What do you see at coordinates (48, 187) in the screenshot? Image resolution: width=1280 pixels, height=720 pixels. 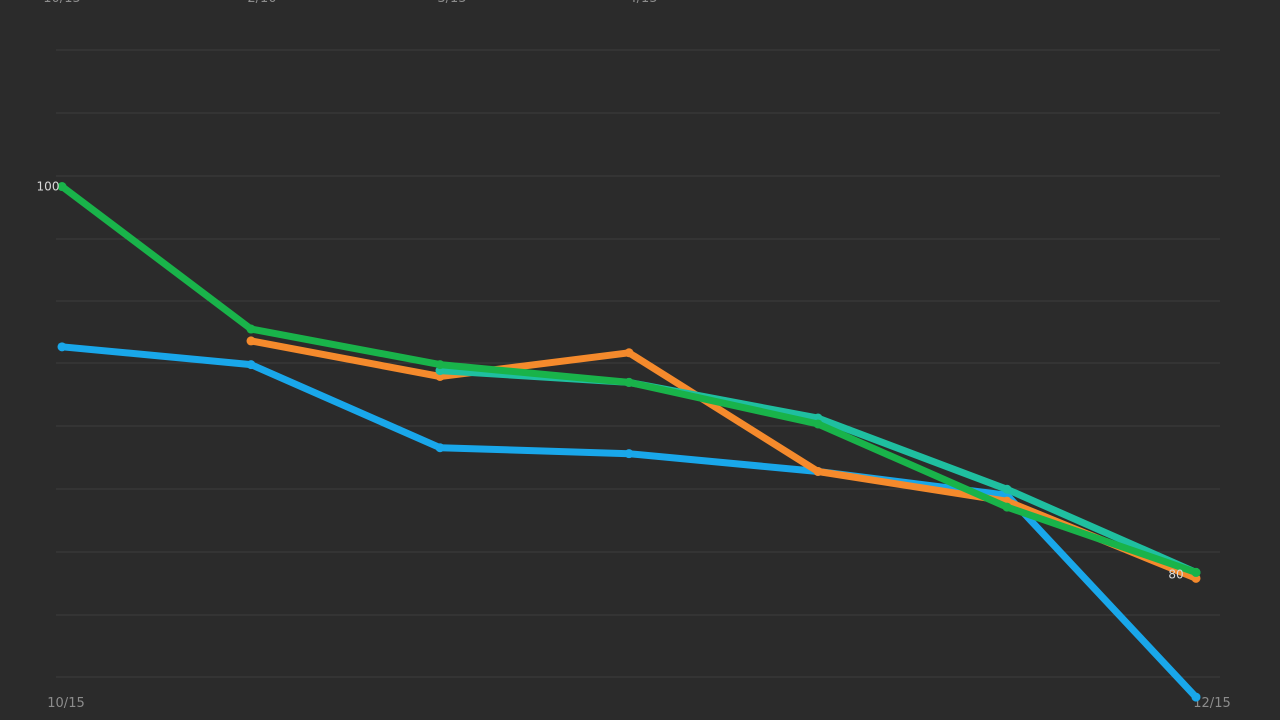 I see `start-value-label: 100` at bounding box center [48, 187].